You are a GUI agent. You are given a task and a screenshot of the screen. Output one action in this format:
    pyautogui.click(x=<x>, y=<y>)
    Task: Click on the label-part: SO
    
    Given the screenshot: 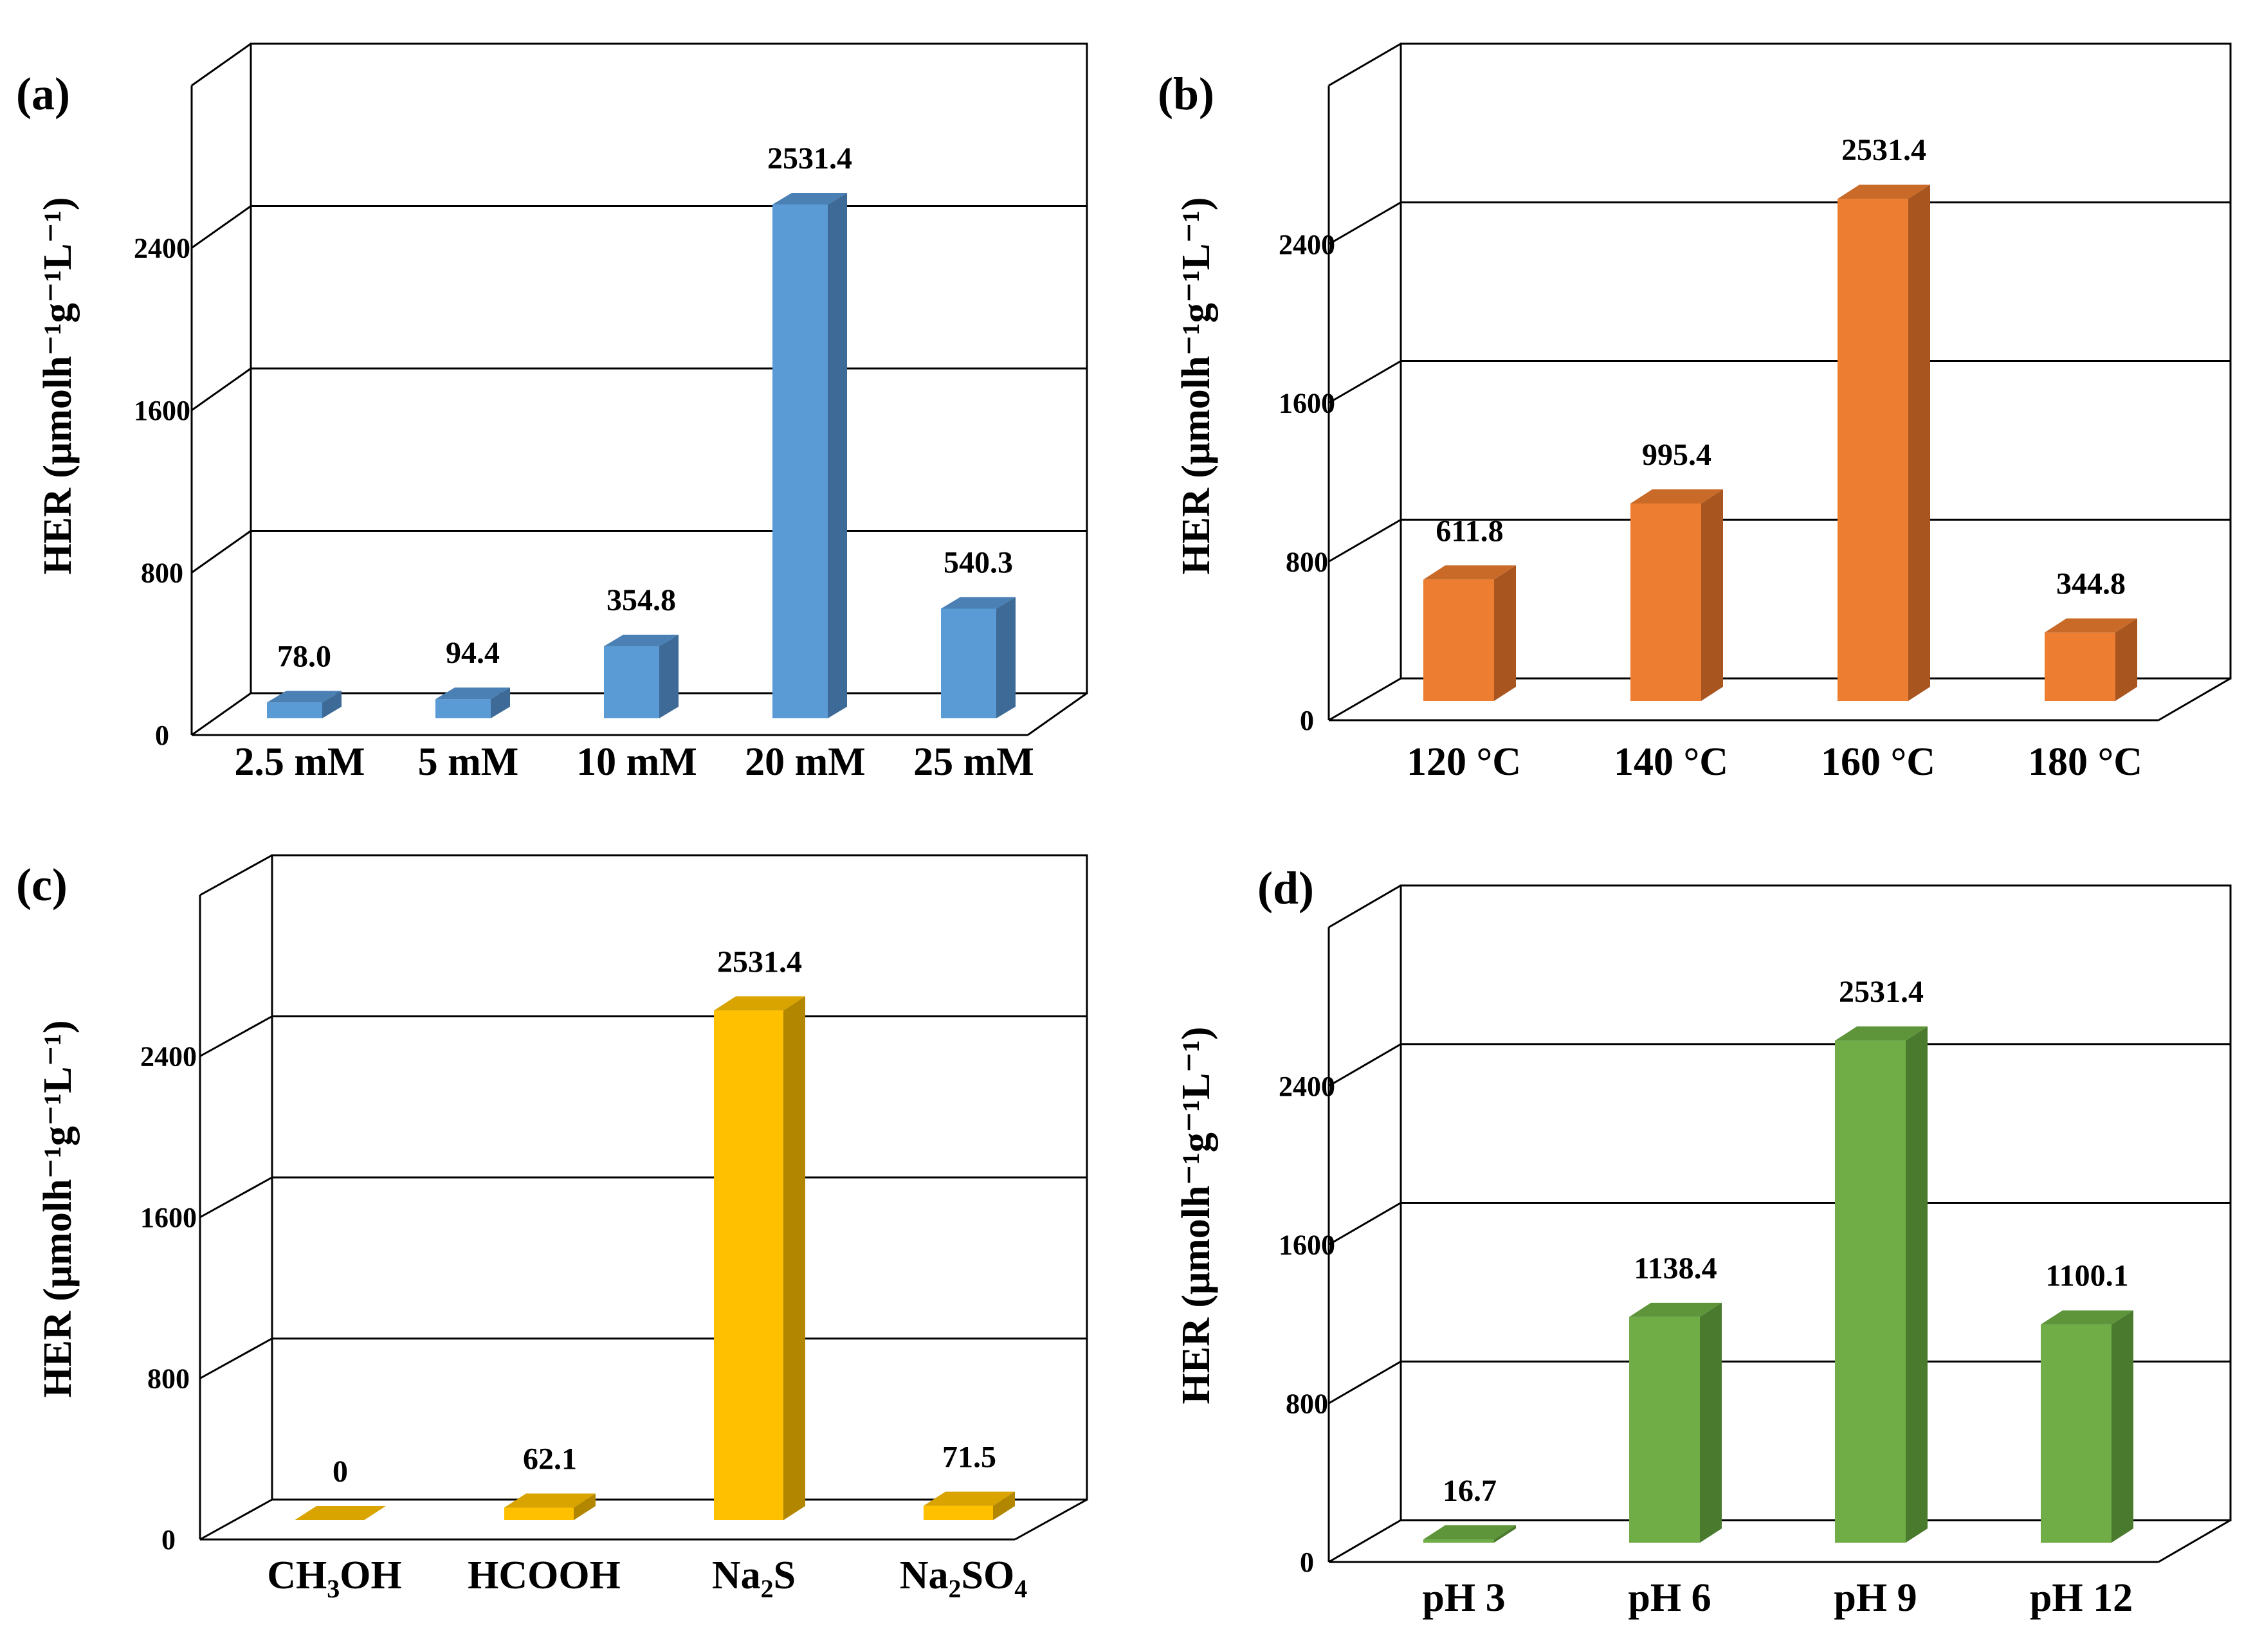 What is the action you would take?
    pyautogui.click(x=989, y=1575)
    